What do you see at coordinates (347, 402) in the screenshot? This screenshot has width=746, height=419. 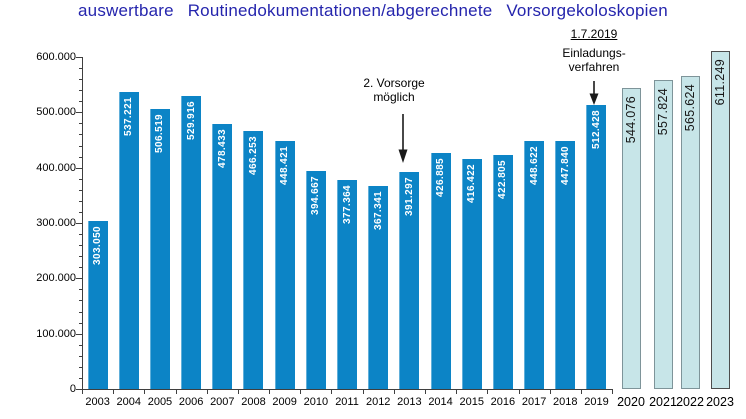 I see `x-axis-label-2011: 2011` at bounding box center [347, 402].